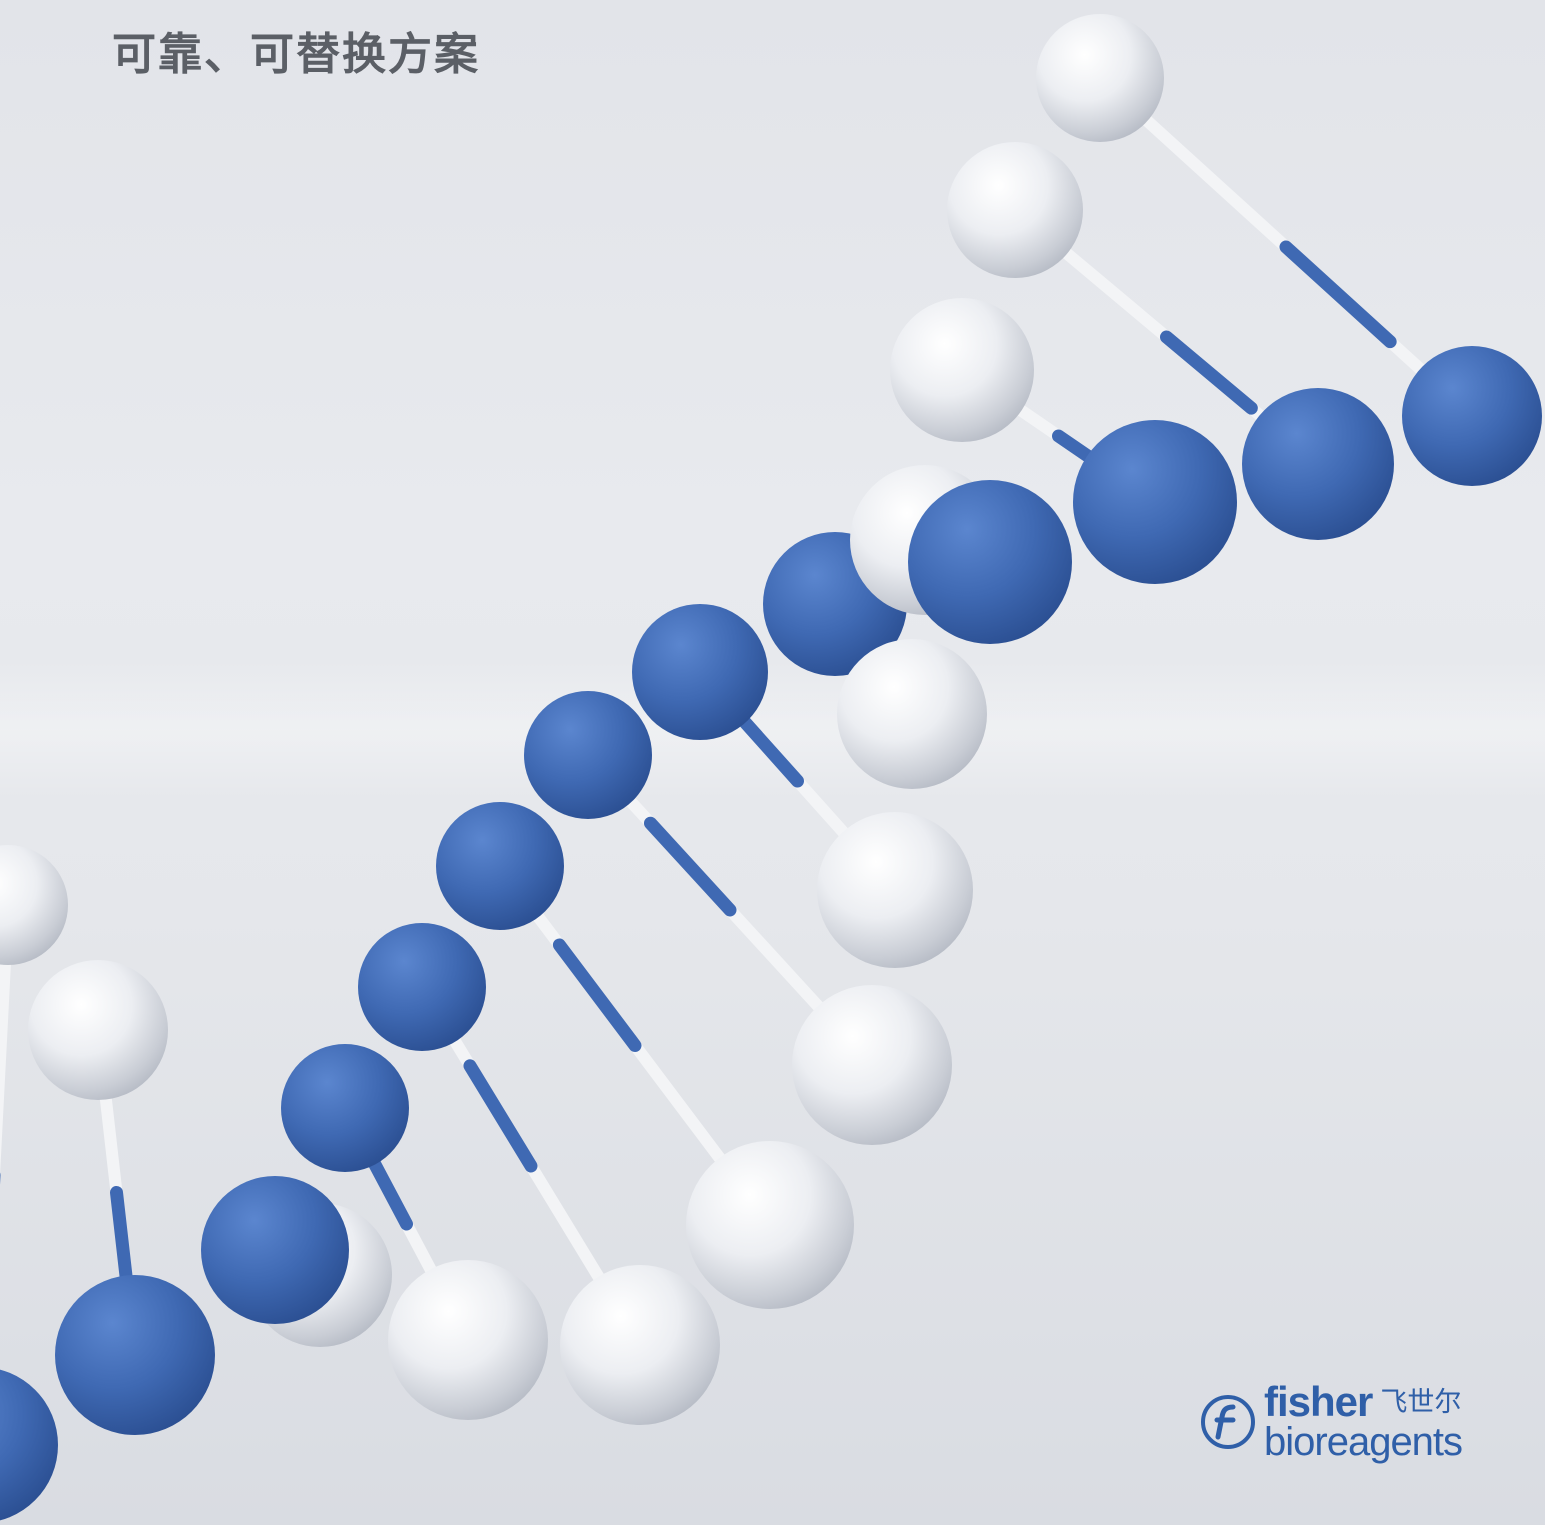  Describe the element at coordinates (1228, 1422) in the screenshot. I see `fisher-f-circle-icon` at that location.